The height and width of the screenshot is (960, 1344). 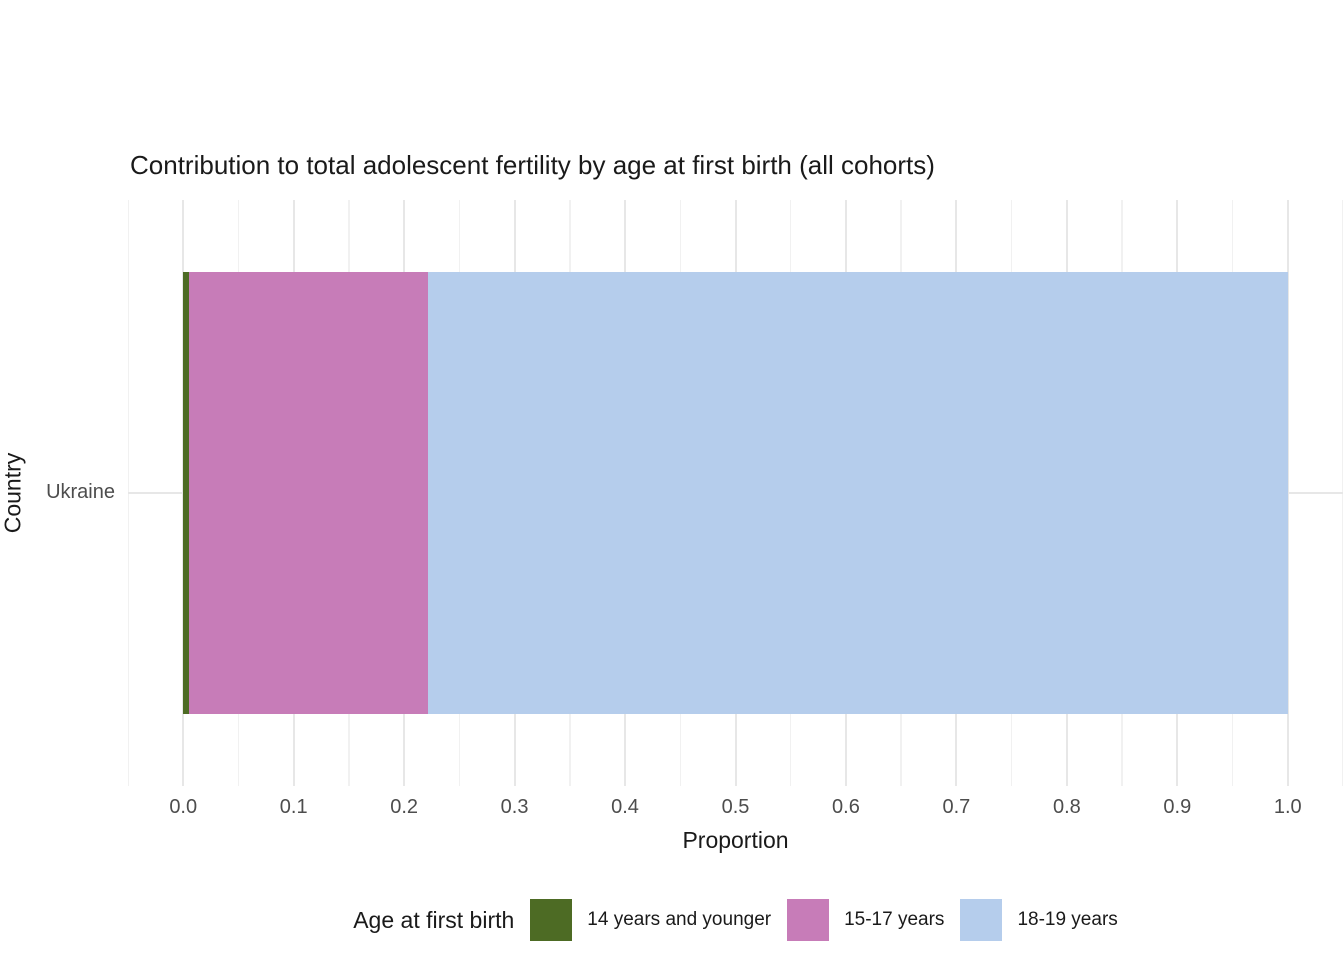 What do you see at coordinates (894, 919) in the screenshot?
I see `legend-label: 15-17 years` at bounding box center [894, 919].